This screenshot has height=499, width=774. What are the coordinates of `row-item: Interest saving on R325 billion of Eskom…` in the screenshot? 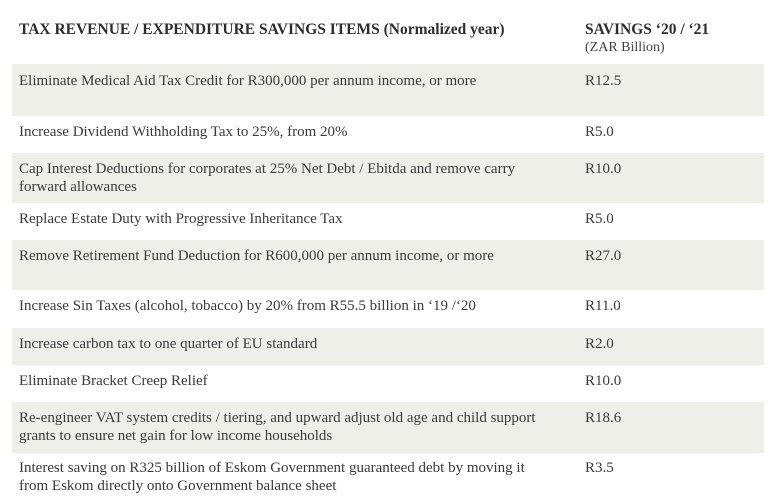 It's located at (272, 477).